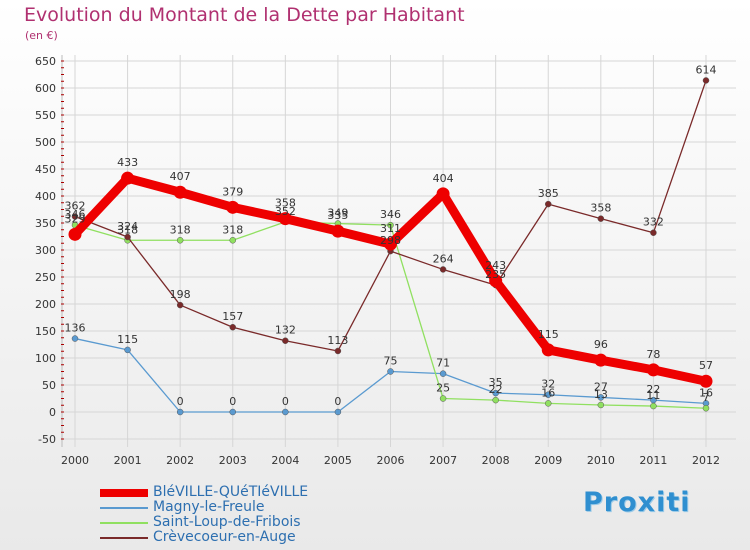  I want to click on legend-item: Crèvecoeur-en-Auge, so click(204, 537).